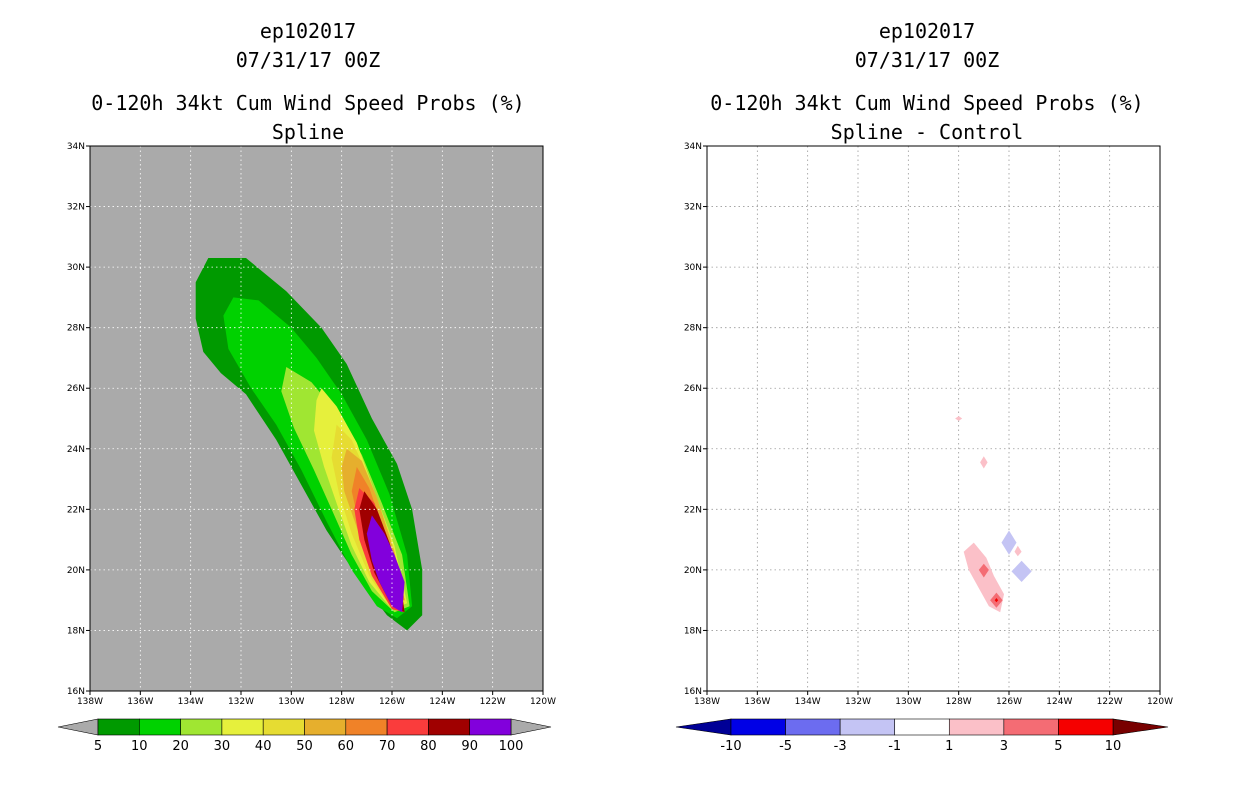 Image resolution: width=1236 pixels, height=800 pixels. I want to click on left-colorbar: 5 10 20 30 40 50 60 70 80 90 100, so click(304, 736).